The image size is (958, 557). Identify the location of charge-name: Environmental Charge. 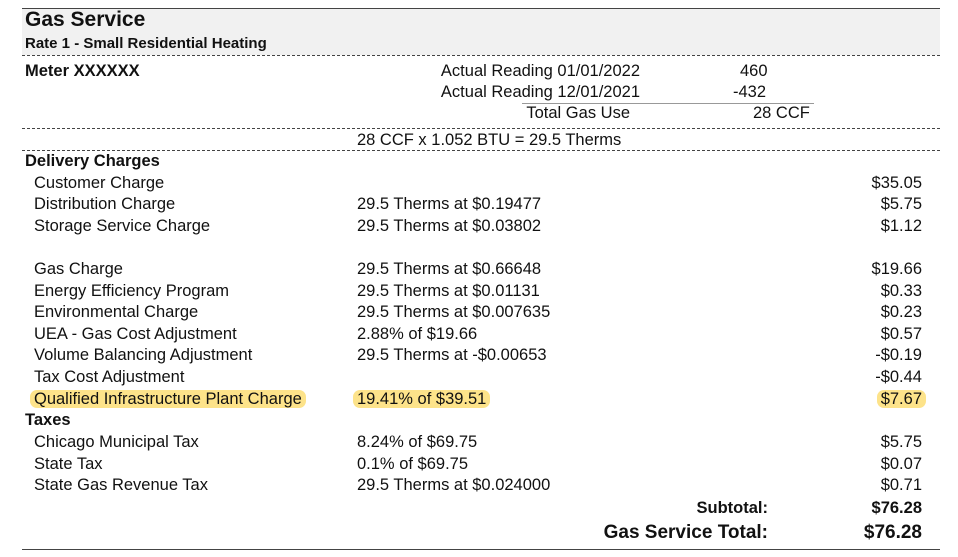
(116, 312).